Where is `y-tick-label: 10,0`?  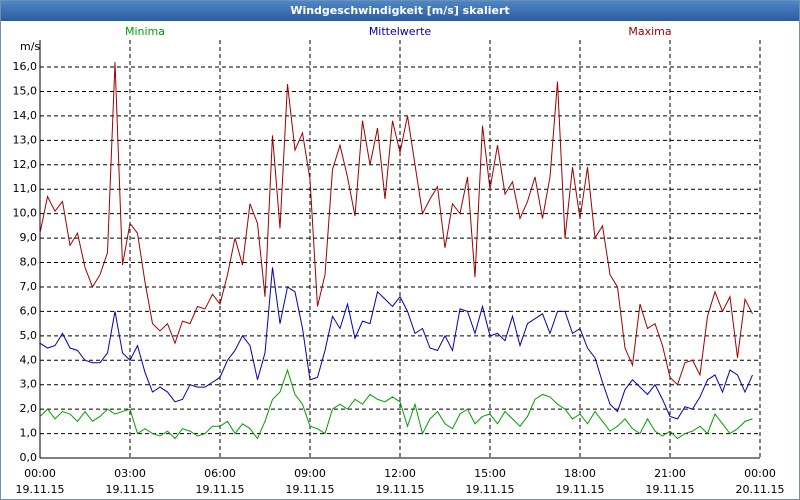
y-tick-label: 10,0 is located at coordinates (25, 213).